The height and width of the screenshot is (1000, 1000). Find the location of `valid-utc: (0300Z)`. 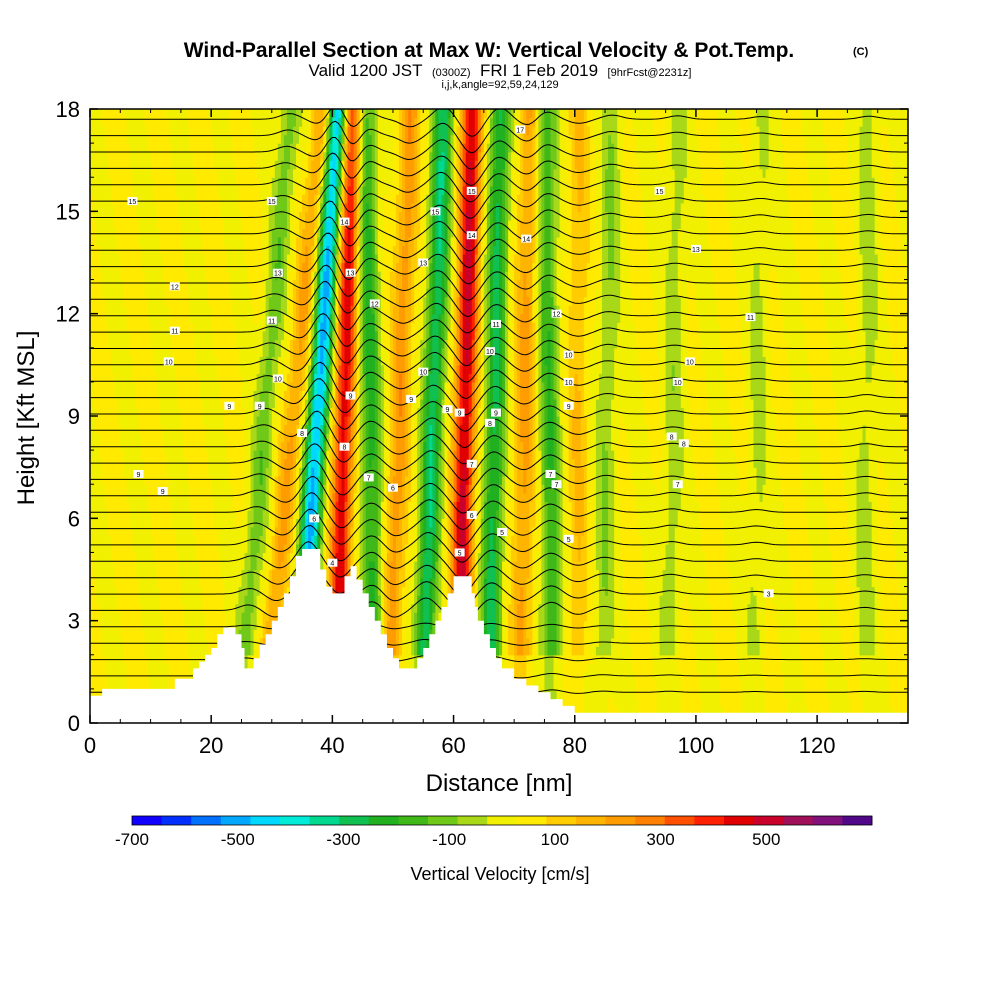

valid-utc: (0300Z) is located at coordinates (451, 73).